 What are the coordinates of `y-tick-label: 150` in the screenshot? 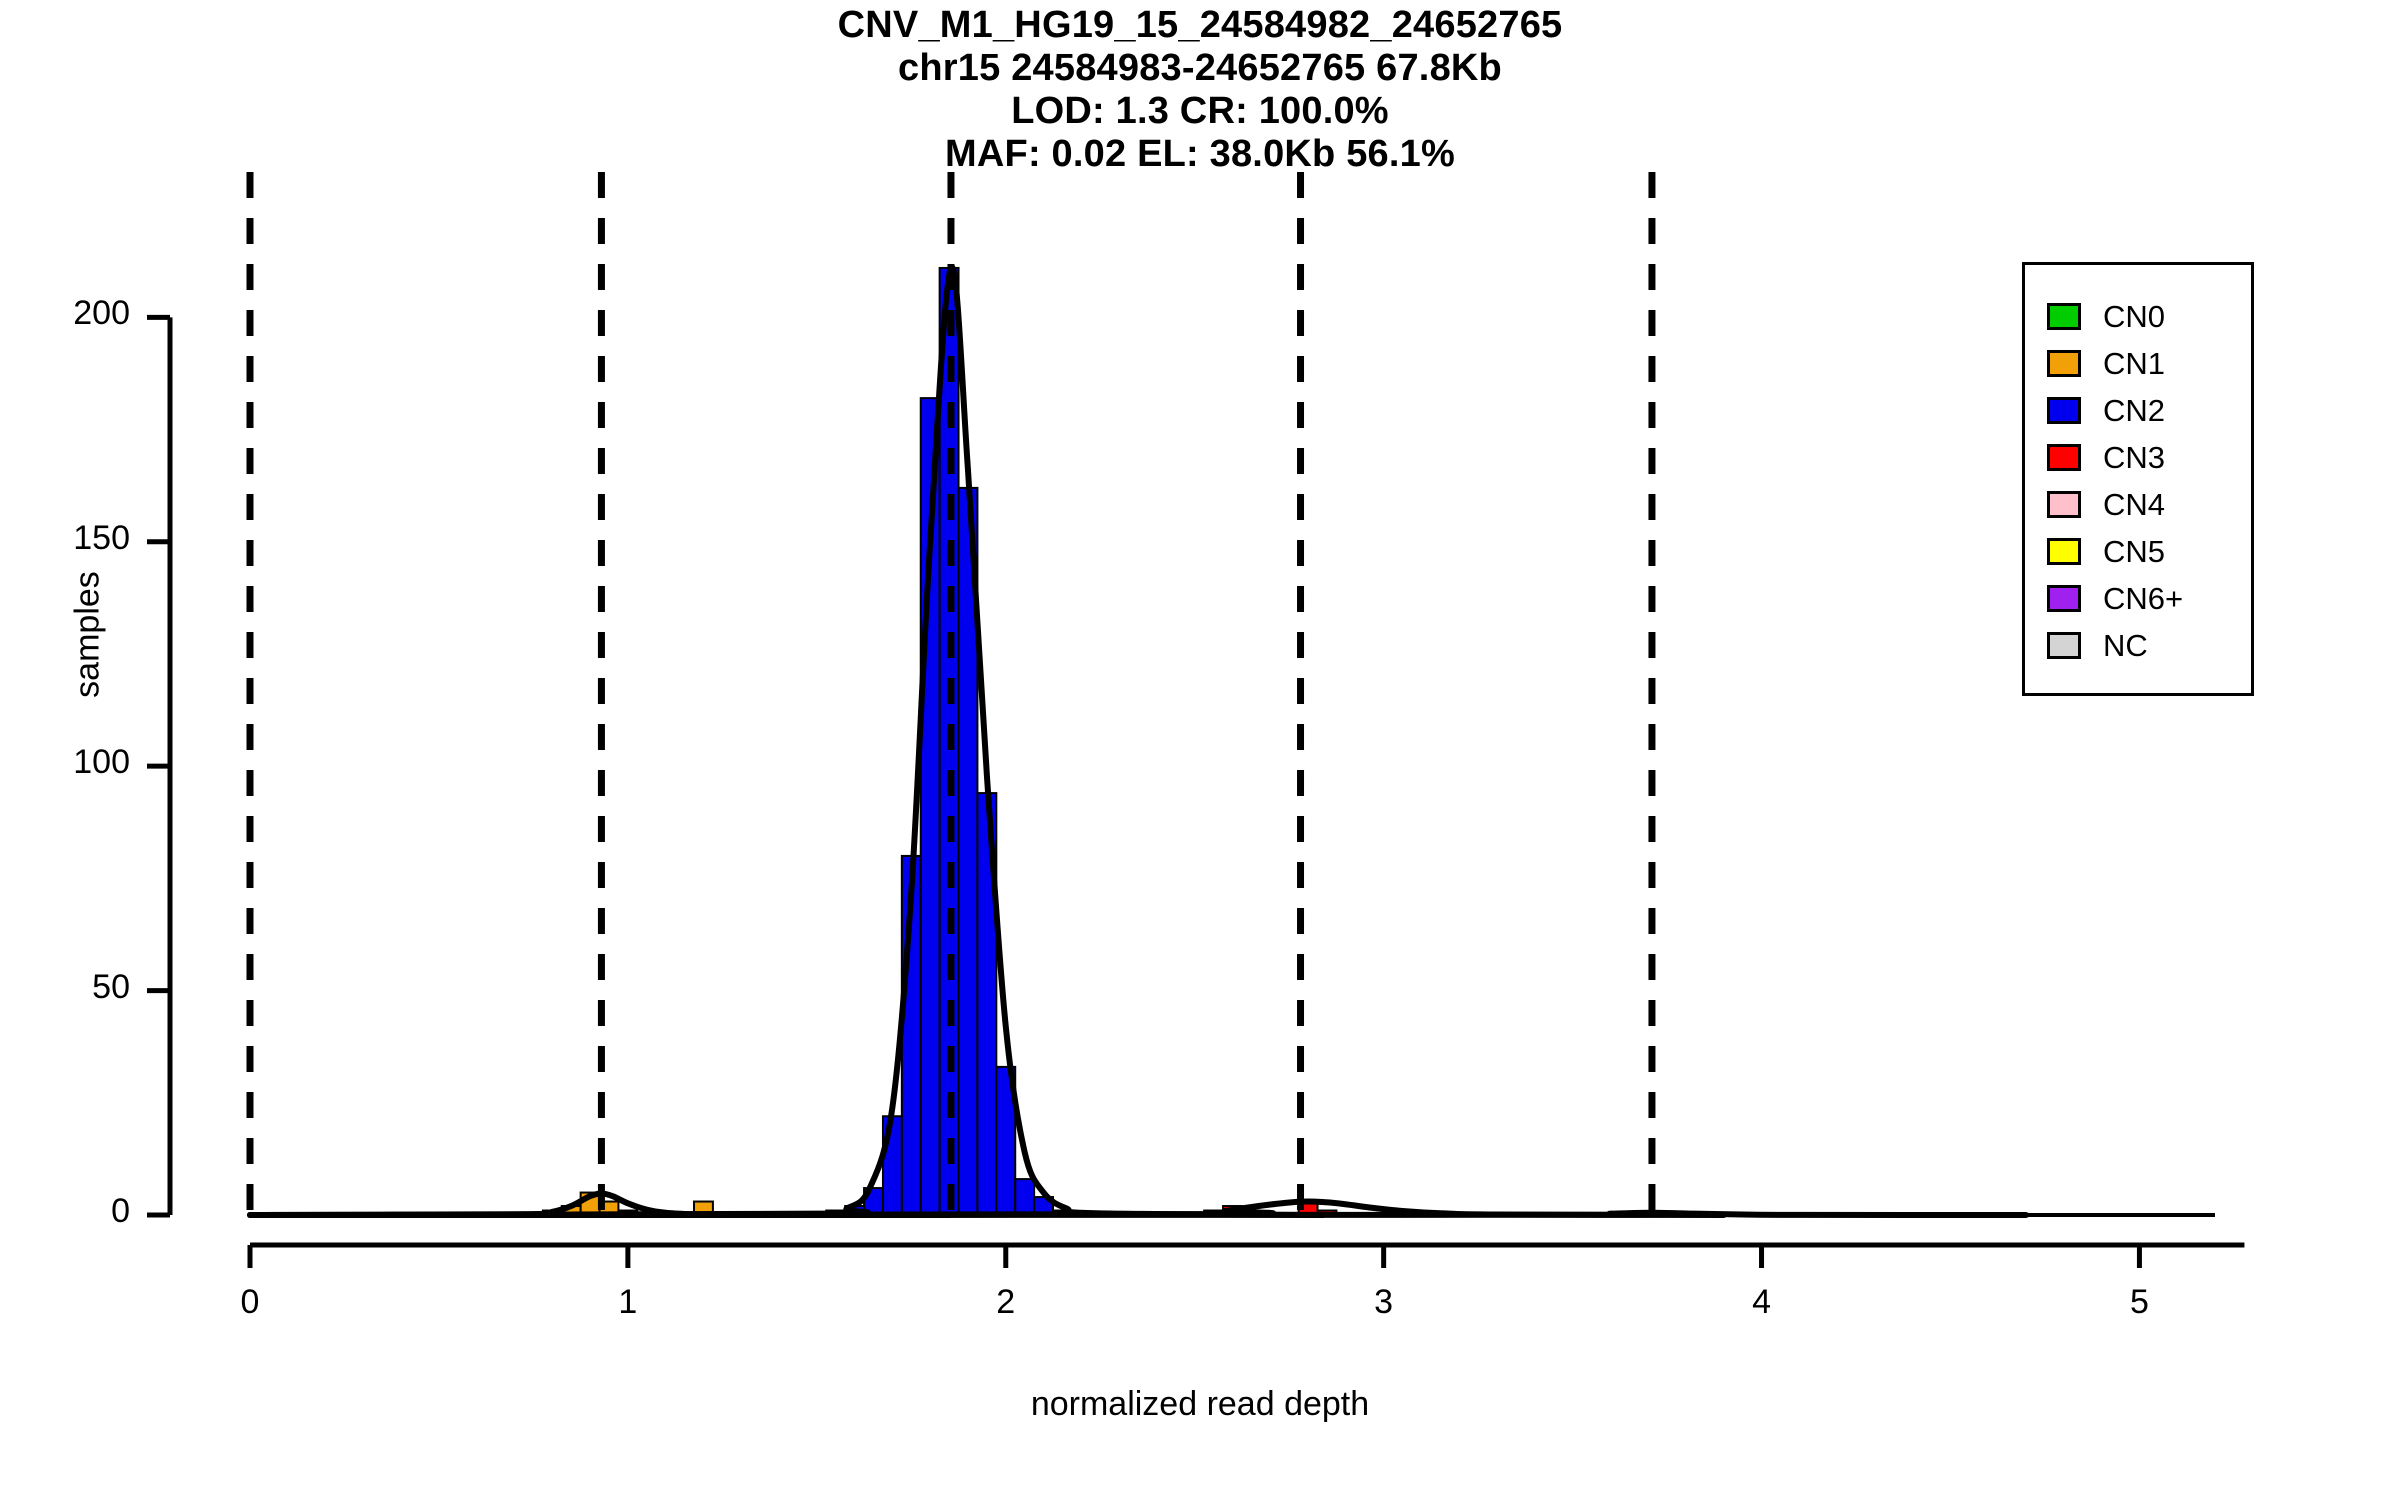 It's located at (101, 537).